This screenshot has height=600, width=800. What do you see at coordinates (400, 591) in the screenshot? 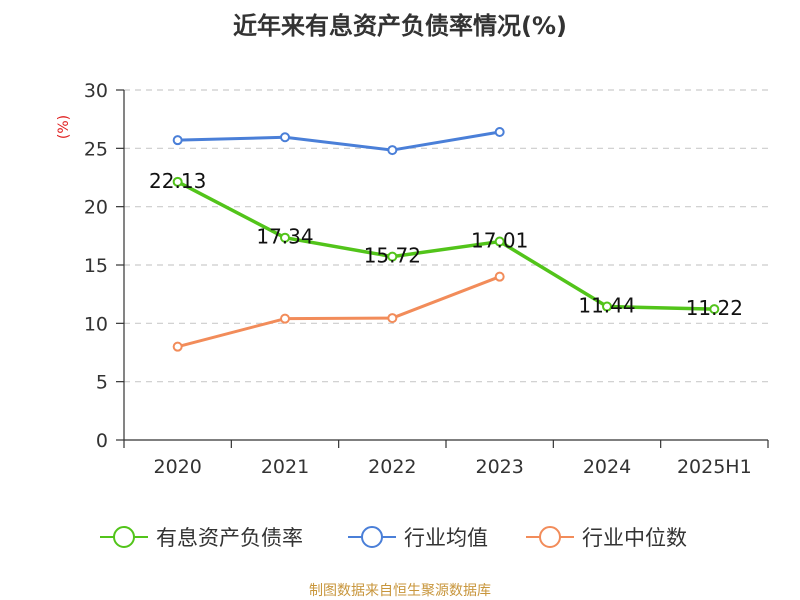
I see `source-note: 制图数据来自恒生聚源数据库` at bounding box center [400, 591].